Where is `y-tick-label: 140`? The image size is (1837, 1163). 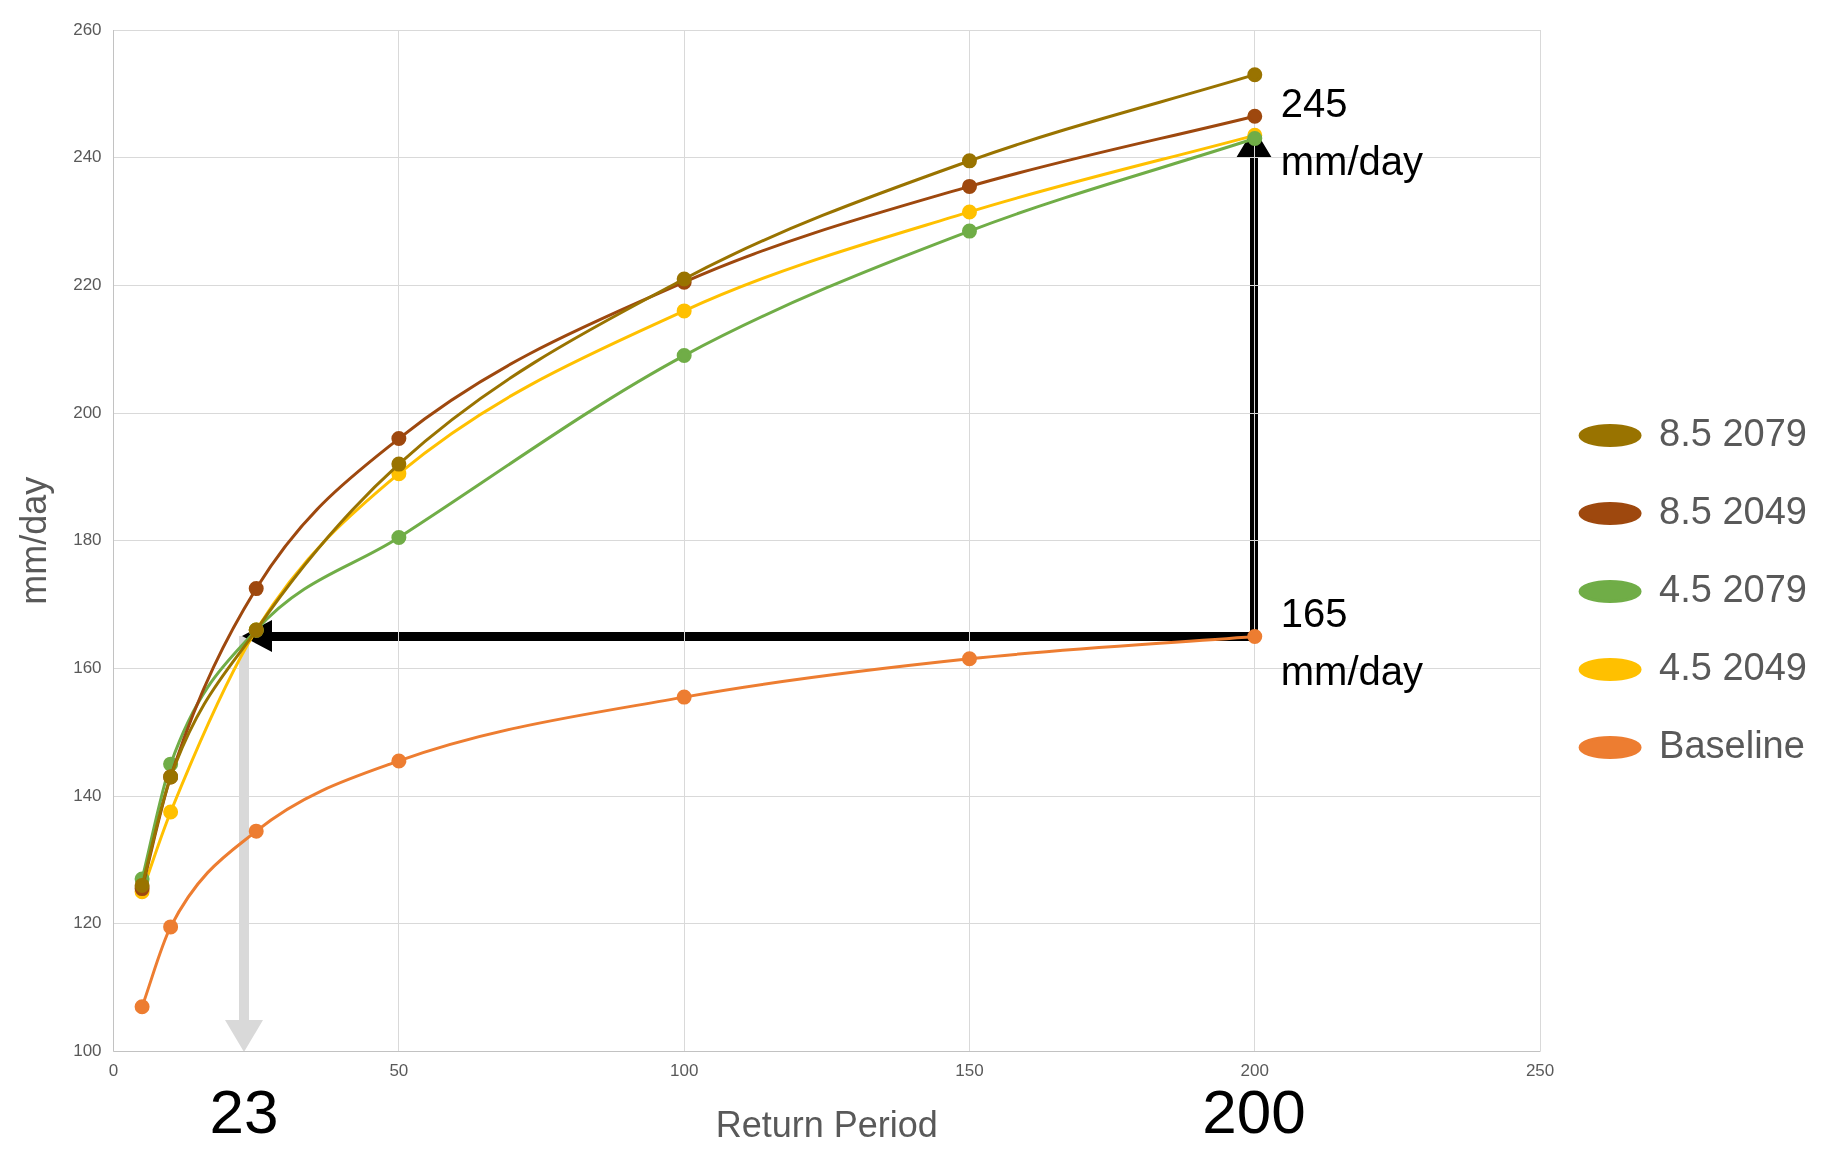
y-tick-label: 140 is located at coordinates (87, 795).